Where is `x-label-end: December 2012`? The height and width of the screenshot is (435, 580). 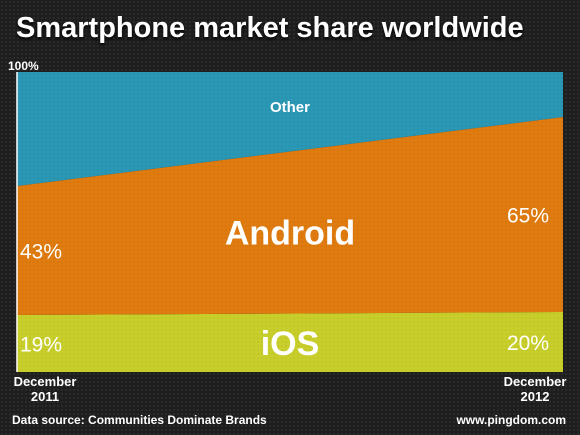 x-label-end: December 2012 is located at coordinates (535, 389).